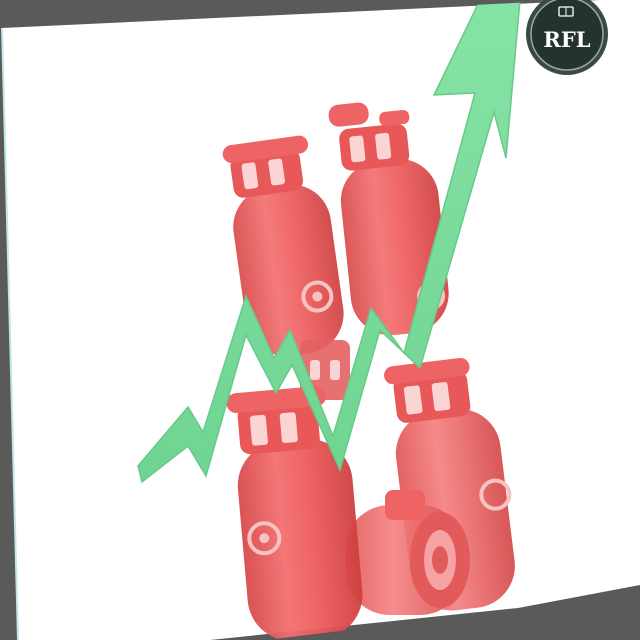  I want to click on gas-cylinder-back-left, so click(283, 246).